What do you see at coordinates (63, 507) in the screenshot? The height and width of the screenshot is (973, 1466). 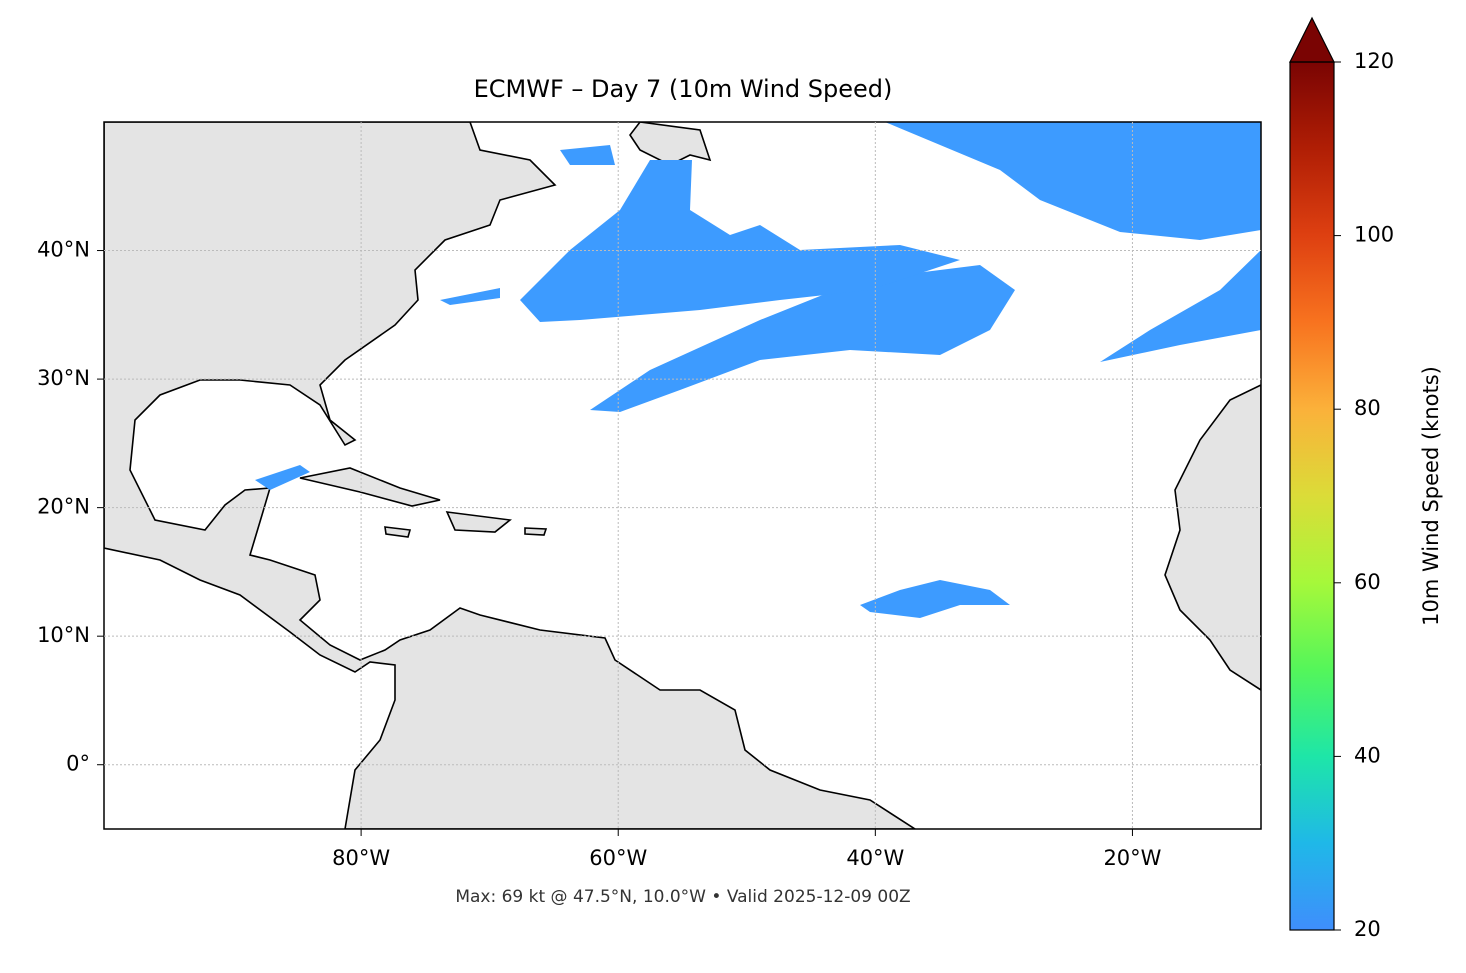 I see `y-tick-label: 20°N` at bounding box center [63, 507].